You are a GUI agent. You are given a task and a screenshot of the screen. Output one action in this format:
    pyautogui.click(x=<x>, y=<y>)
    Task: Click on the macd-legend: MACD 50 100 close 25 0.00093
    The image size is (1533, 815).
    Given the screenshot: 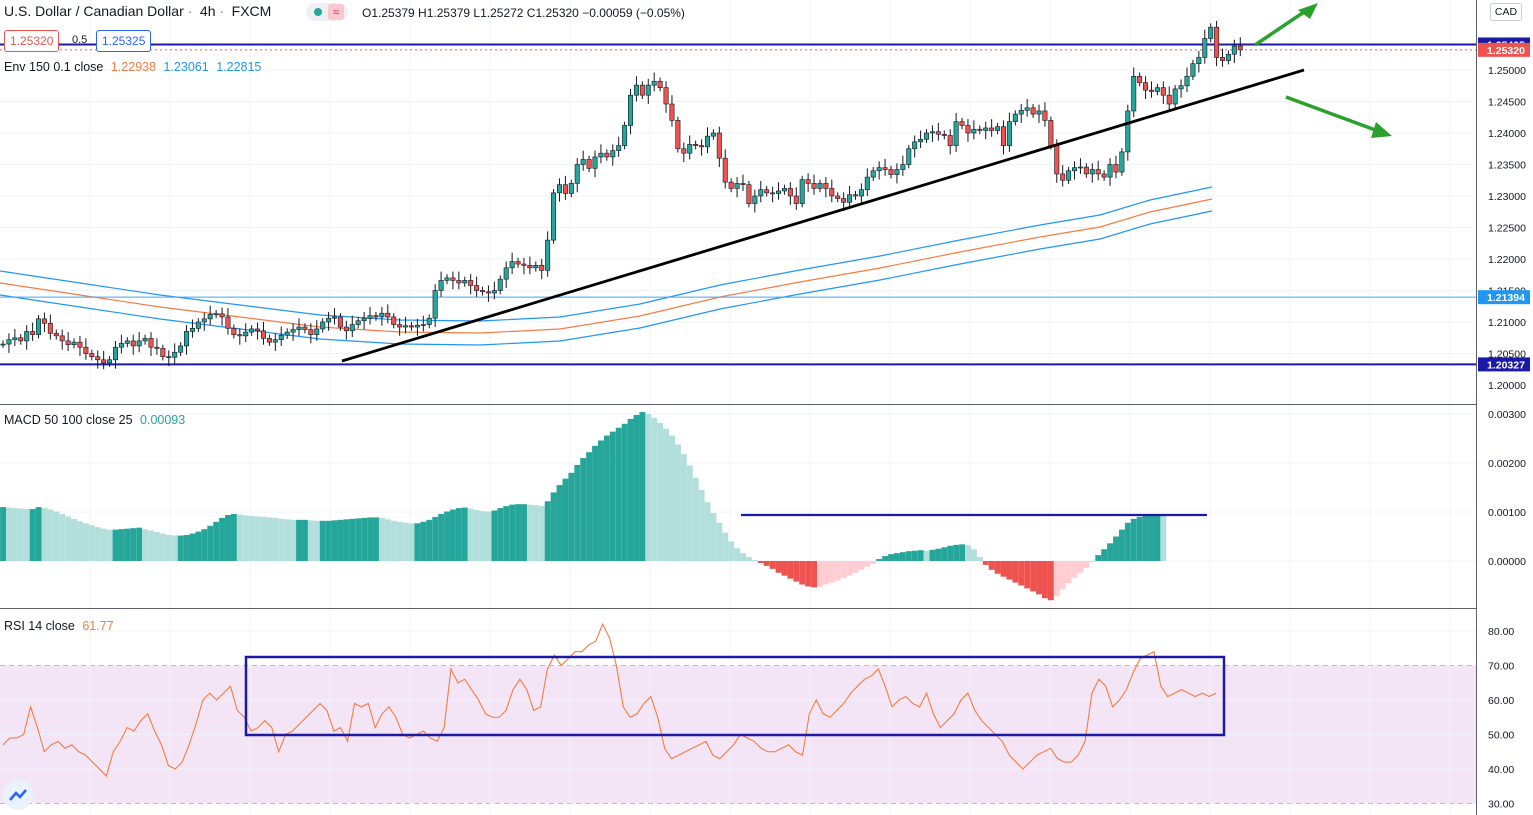 What is the action you would take?
    pyautogui.click(x=96, y=420)
    